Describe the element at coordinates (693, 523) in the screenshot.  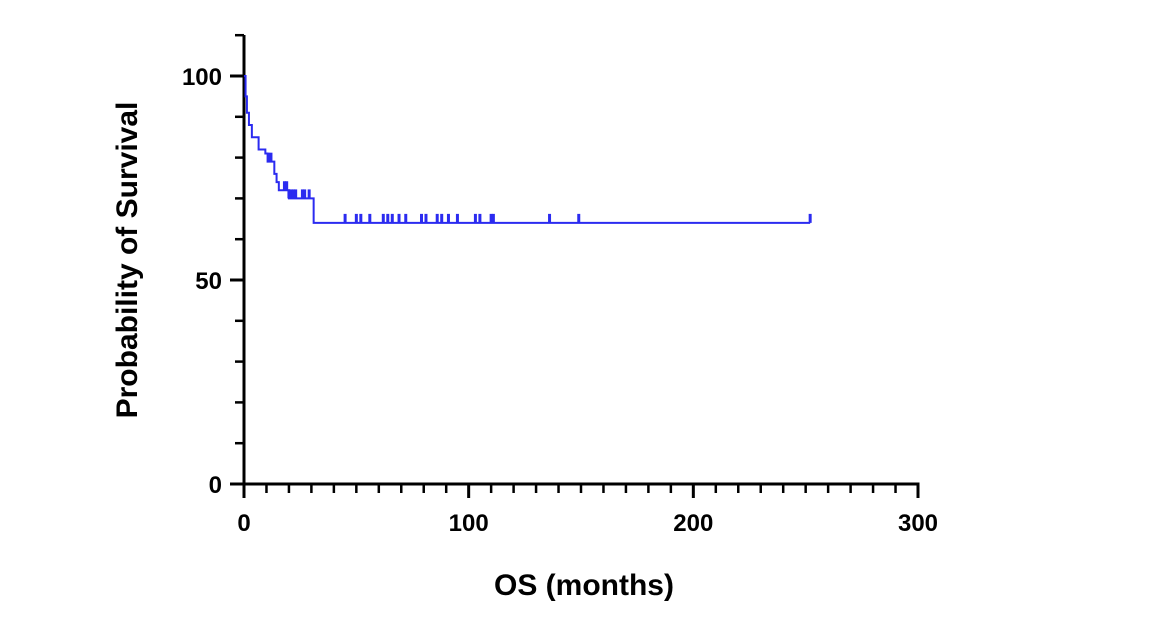
I see `x-tick-label: 200` at that location.